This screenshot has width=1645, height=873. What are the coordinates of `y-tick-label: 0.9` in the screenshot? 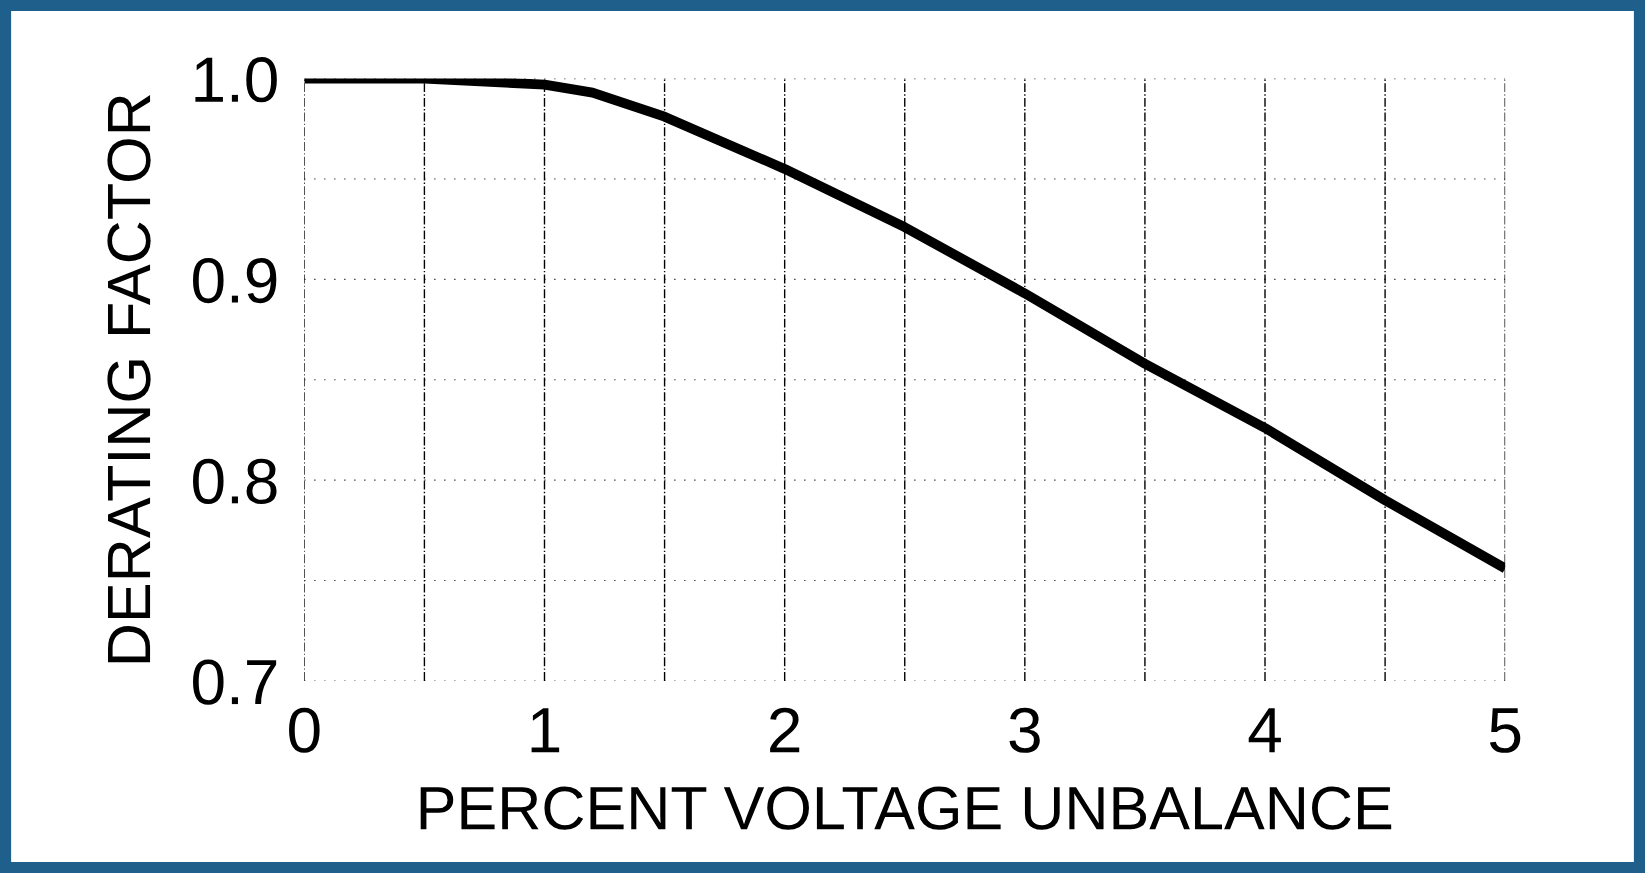 It's located at (235, 280).